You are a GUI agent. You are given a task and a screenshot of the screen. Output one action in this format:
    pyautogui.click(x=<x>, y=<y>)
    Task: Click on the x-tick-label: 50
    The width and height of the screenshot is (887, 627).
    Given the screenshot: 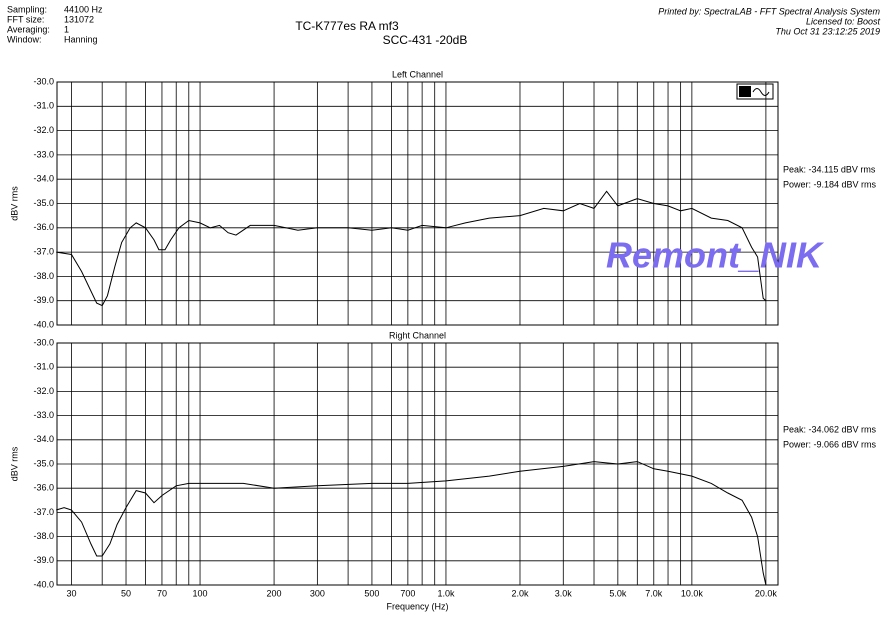 What is the action you would take?
    pyautogui.click(x=126, y=593)
    